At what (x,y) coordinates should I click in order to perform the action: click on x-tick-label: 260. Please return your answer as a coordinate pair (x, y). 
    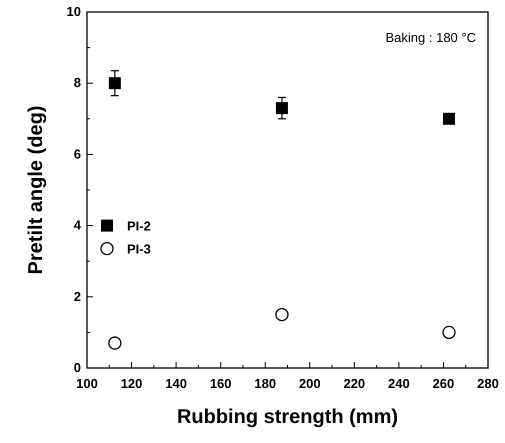
    Looking at the image, I should click on (443, 383).